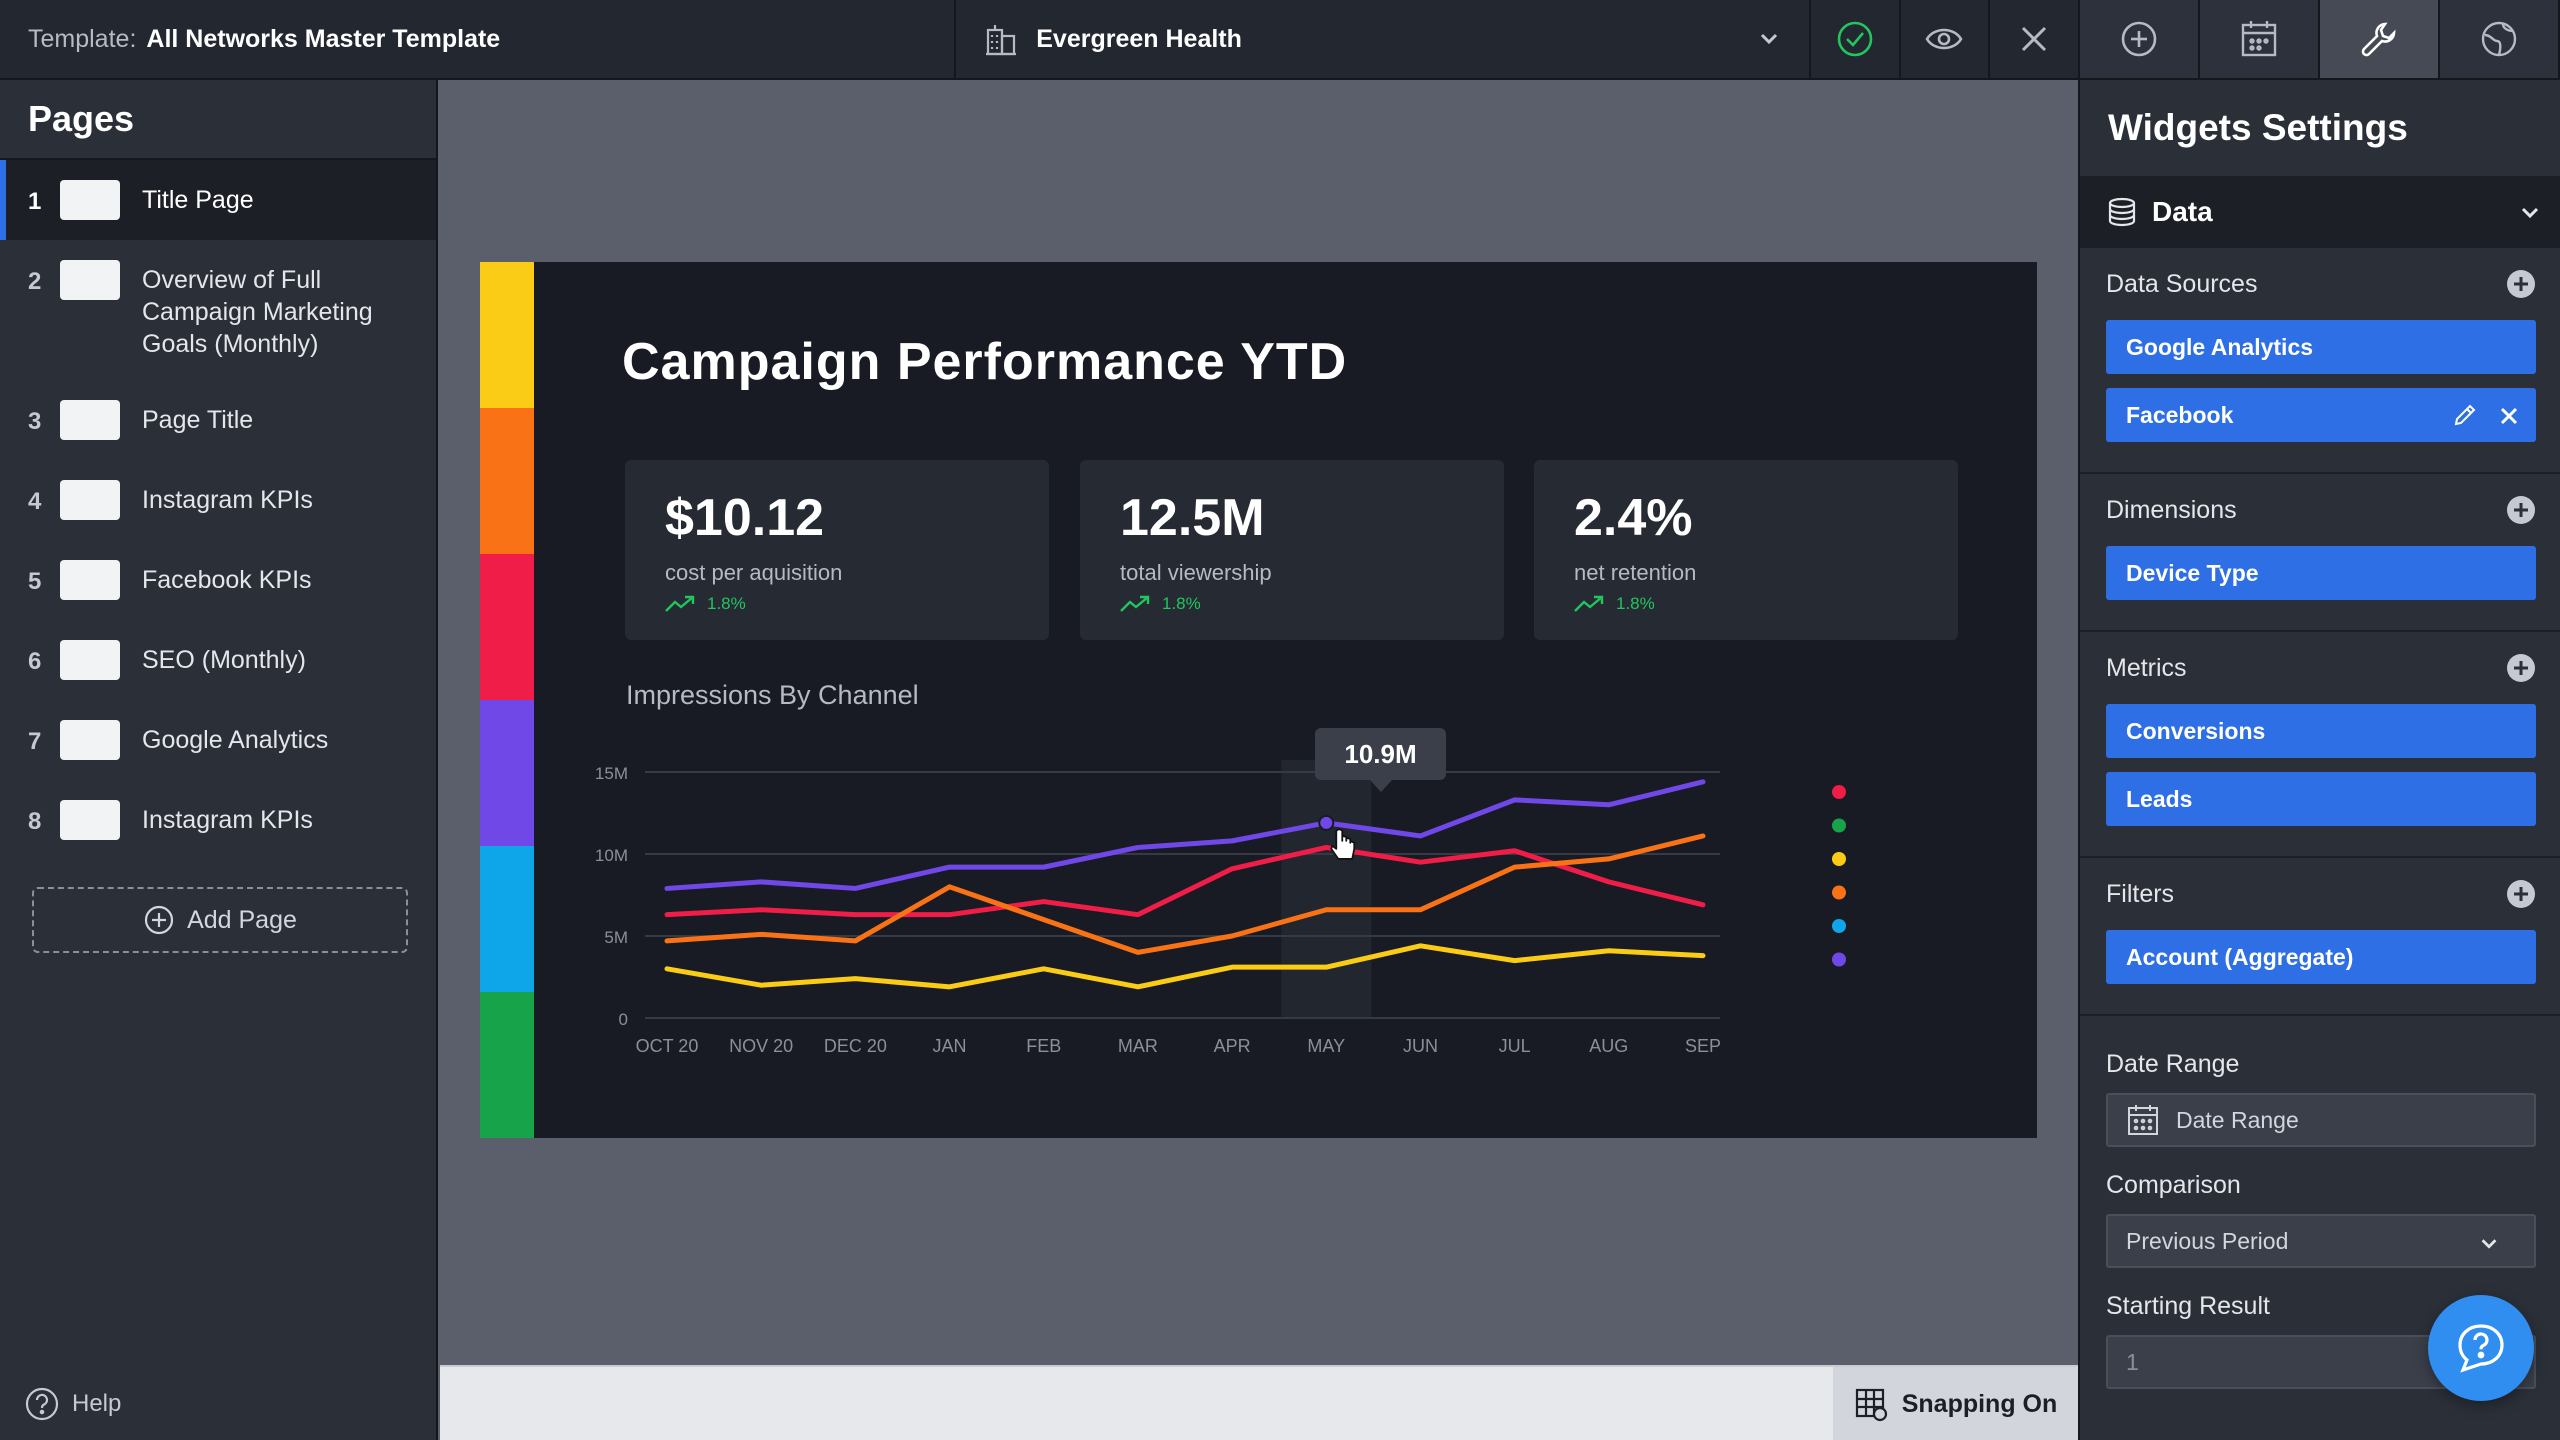 The image size is (2560, 1440). What do you see at coordinates (218, 580) in the screenshot?
I see `page-item-5: 5 Facebook KPIs` at bounding box center [218, 580].